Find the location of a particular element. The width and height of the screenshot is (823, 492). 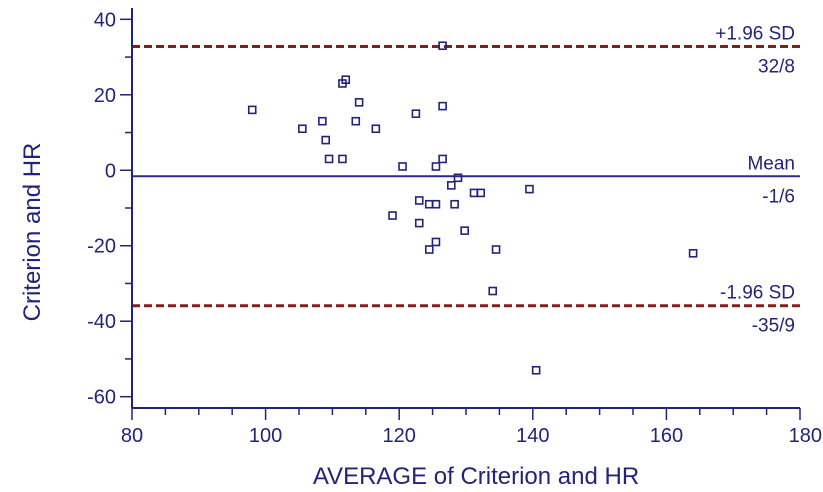

x-tick-label: 140 is located at coordinates (532, 436).